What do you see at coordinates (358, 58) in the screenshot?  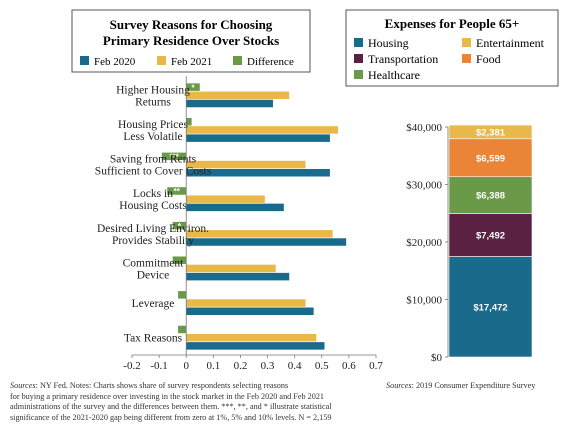 I see `legend-swatch-transportation` at bounding box center [358, 58].